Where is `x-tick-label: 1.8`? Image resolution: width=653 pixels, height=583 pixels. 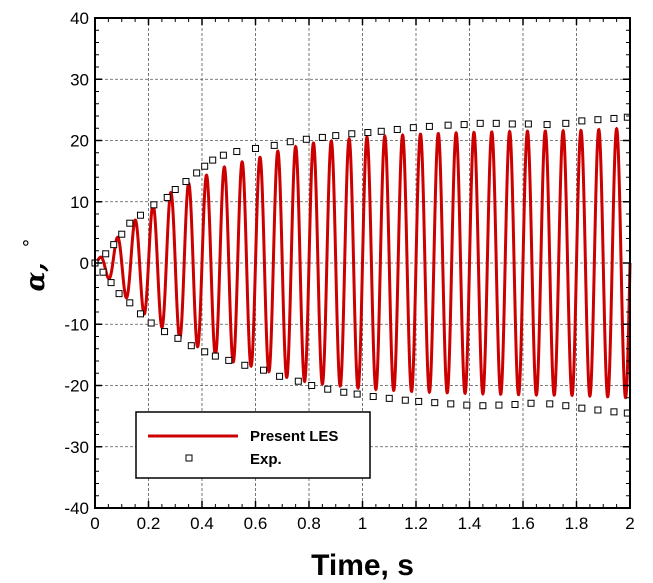
x-tick-label: 1.8 is located at coordinates (577, 523).